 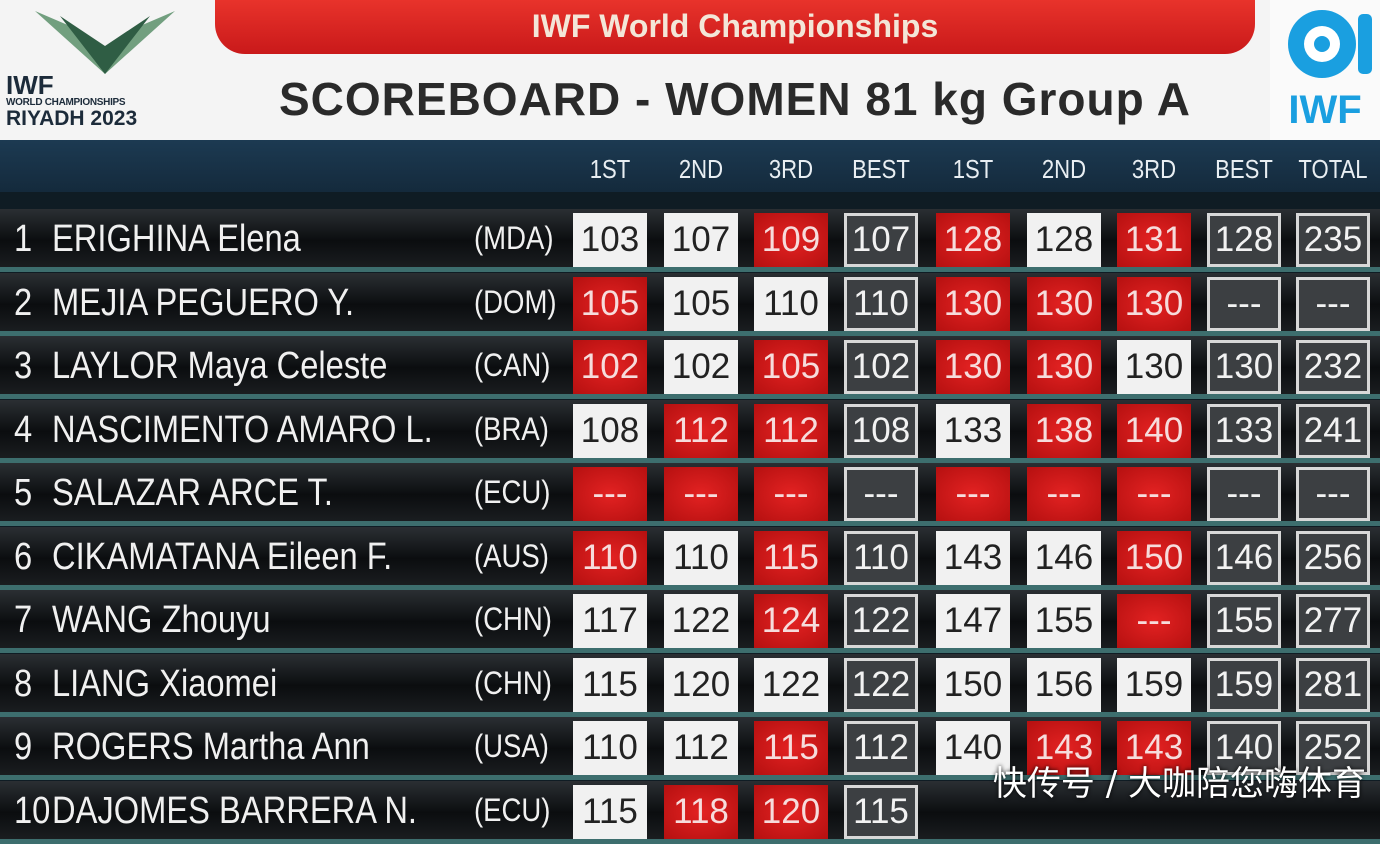 I want to click on athlete-name: DAJOMES BARRERA N., so click(x=235, y=810).